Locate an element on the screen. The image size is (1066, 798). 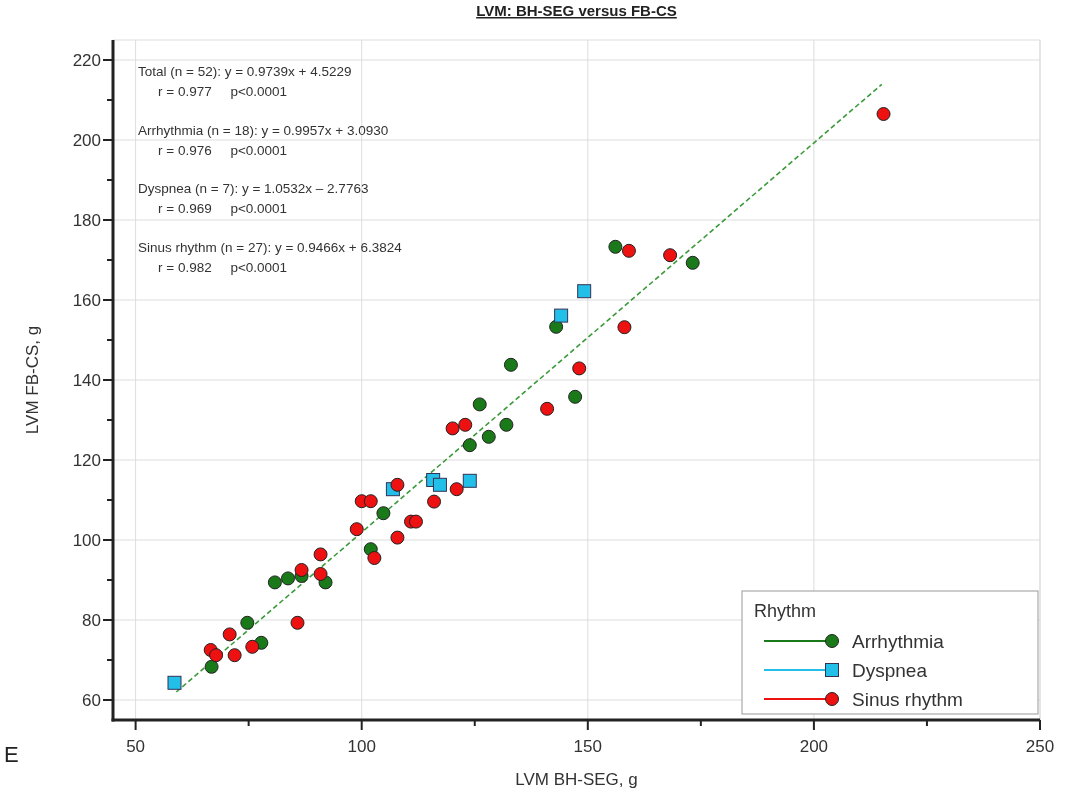
text: E is located at coordinates (11, 754).